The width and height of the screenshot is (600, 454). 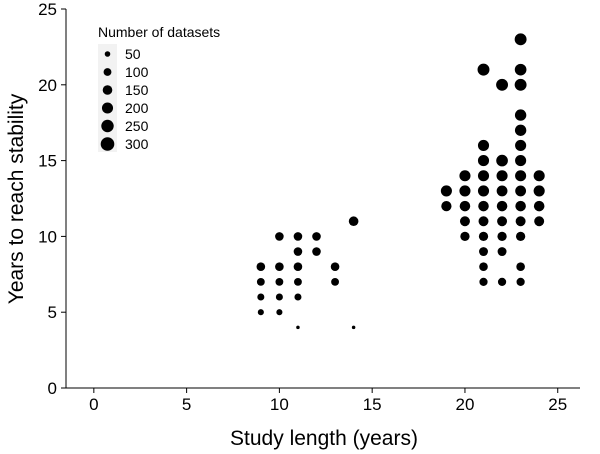 What do you see at coordinates (47, 161) in the screenshot?
I see `y-tick-label: 15` at bounding box center [47, 161].